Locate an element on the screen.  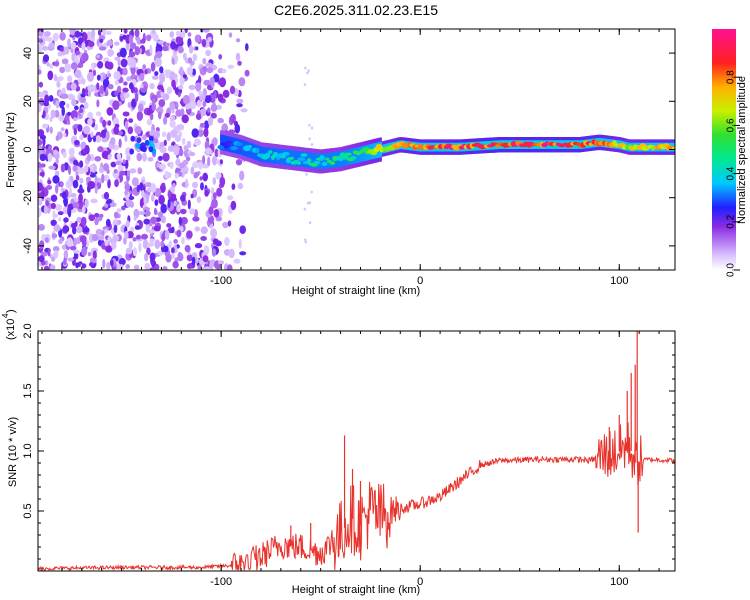
ridge-band is located at coordinates (305, 160).